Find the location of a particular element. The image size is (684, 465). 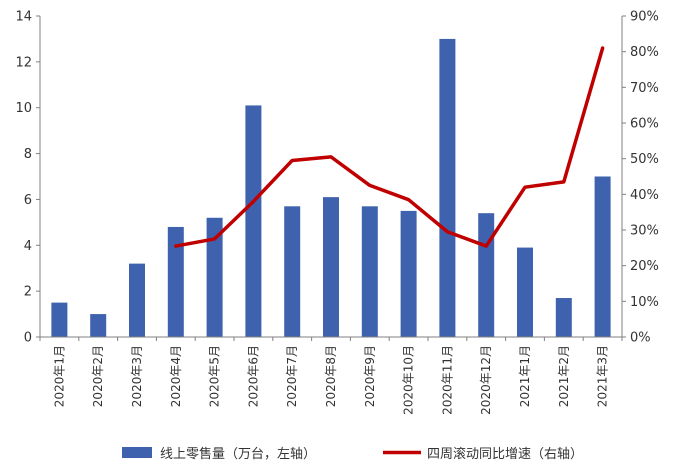

left-tick-label: 8 is located at coordinates (28, 154).